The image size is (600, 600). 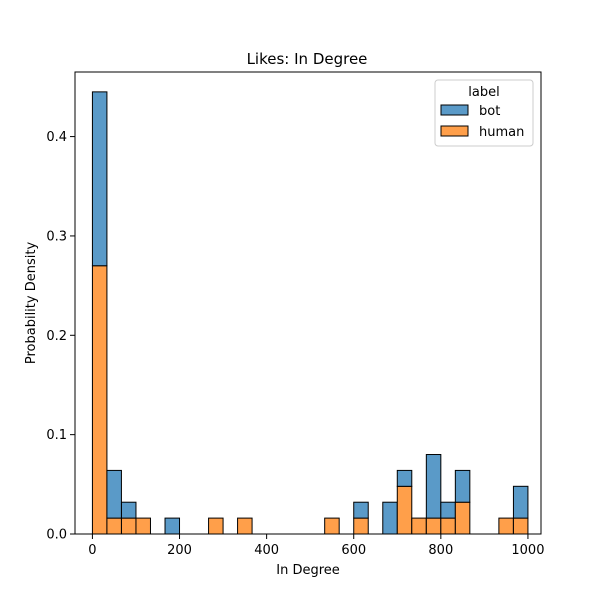 I want to click on x-axis: 0 200 400 600 800 1000, so click(x=316, y=546).